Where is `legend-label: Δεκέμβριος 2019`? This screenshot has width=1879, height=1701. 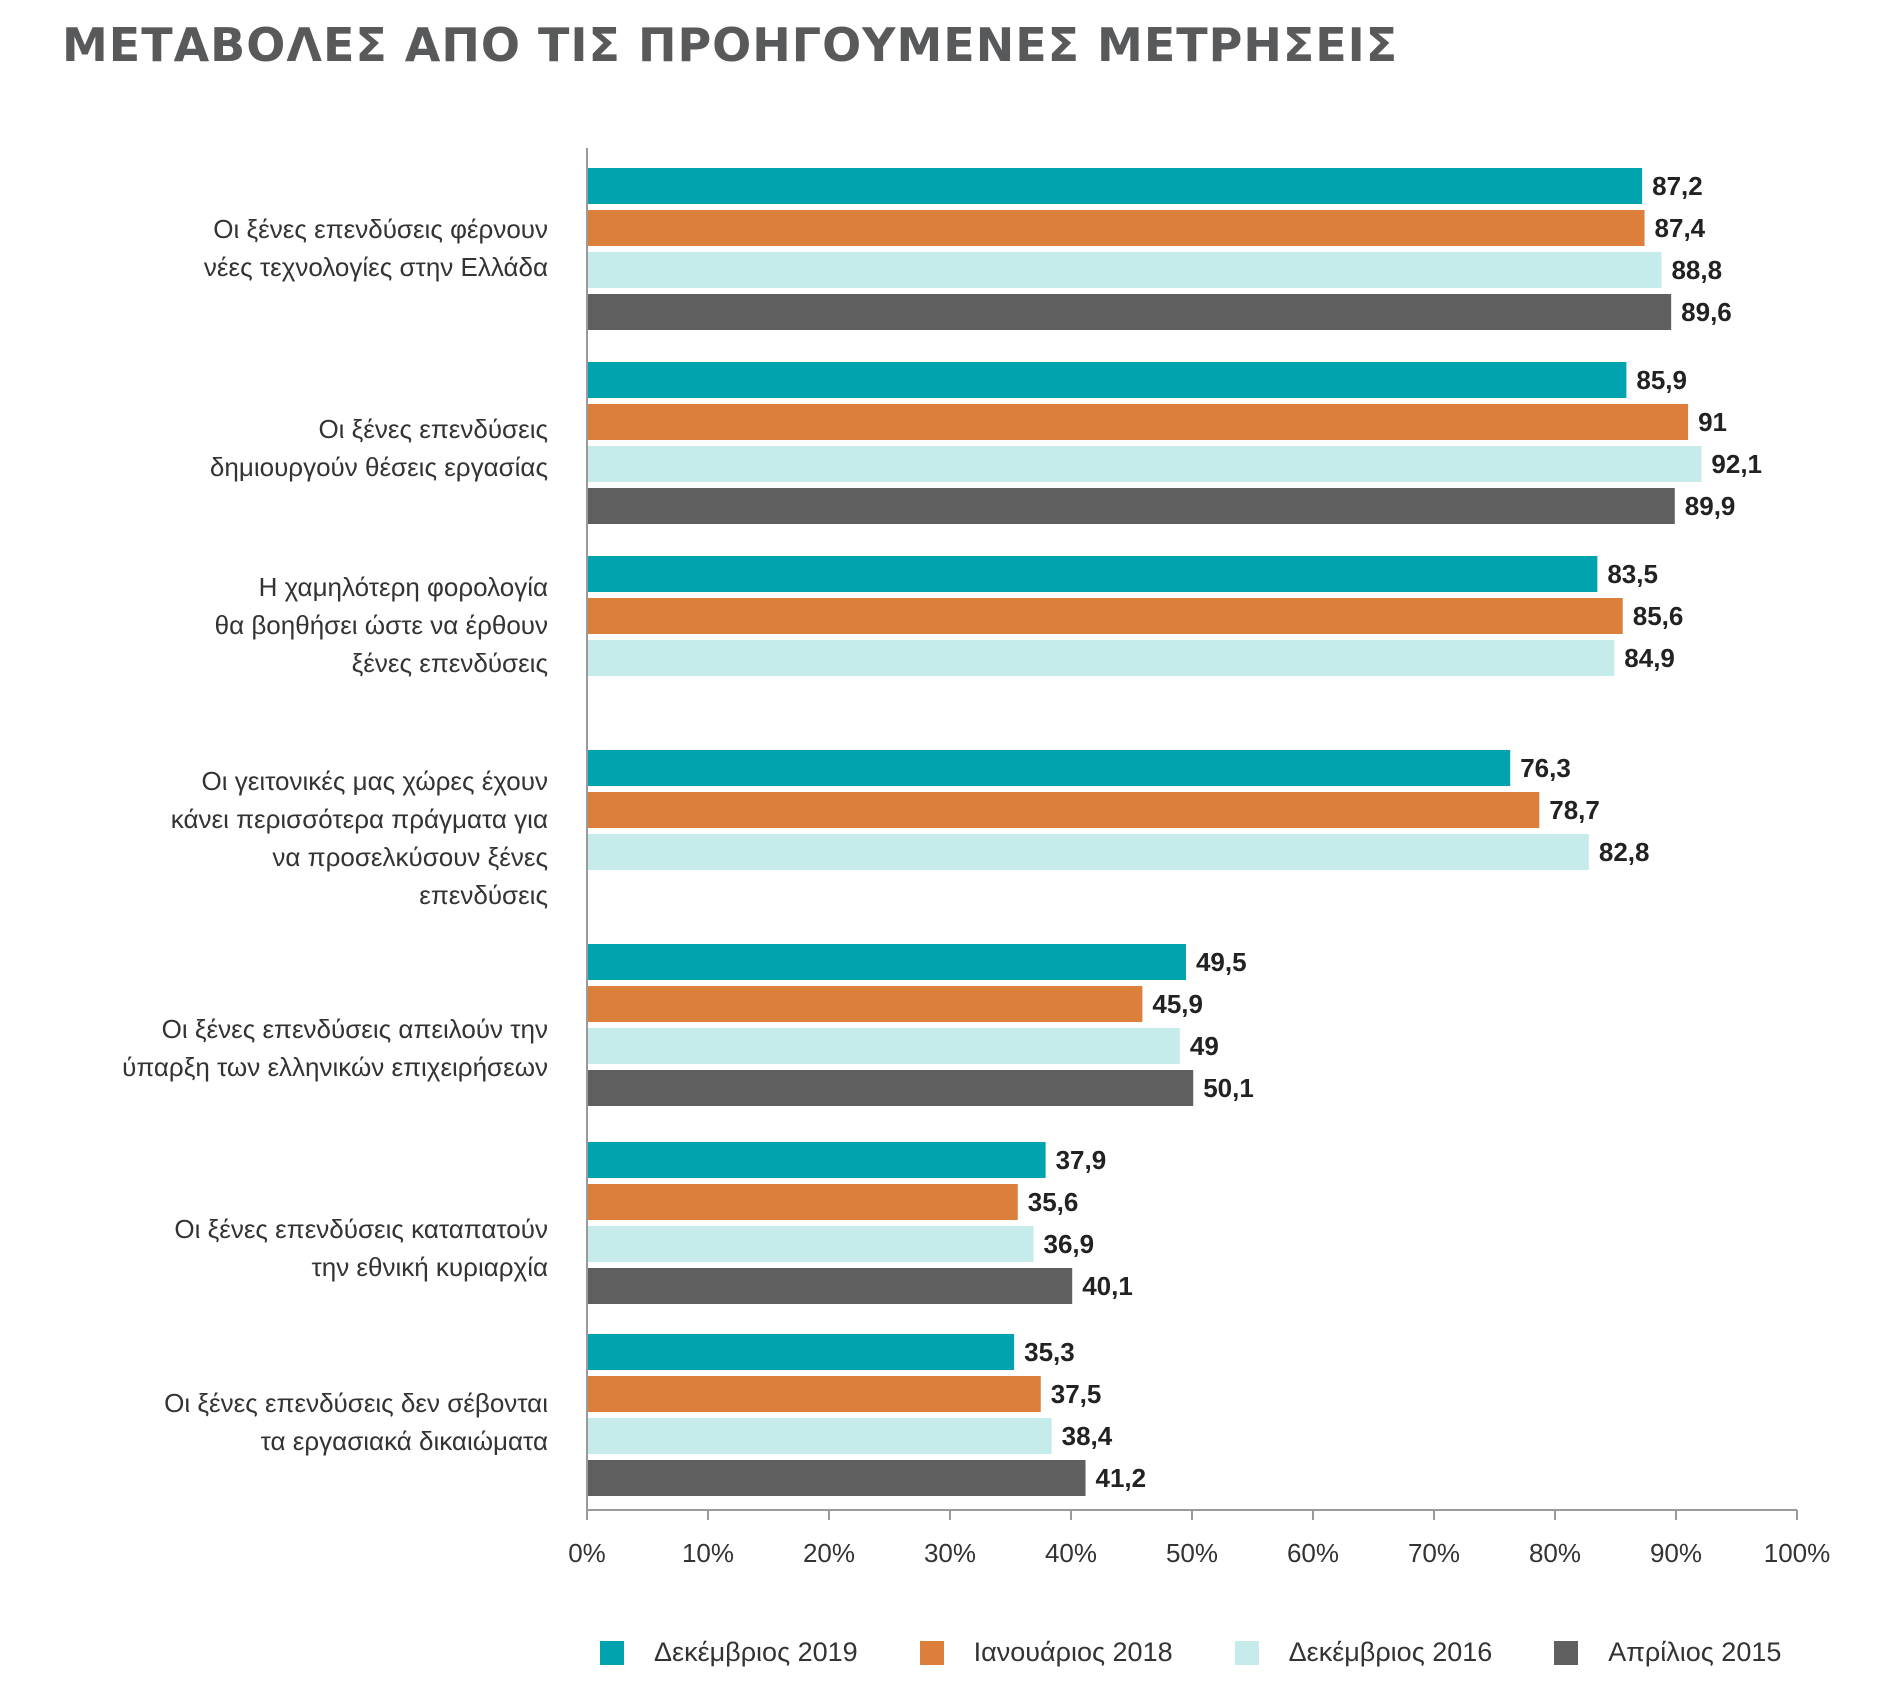
legend-label: Δεκέμβριος 2019 is located at coordinates (756, 1652).